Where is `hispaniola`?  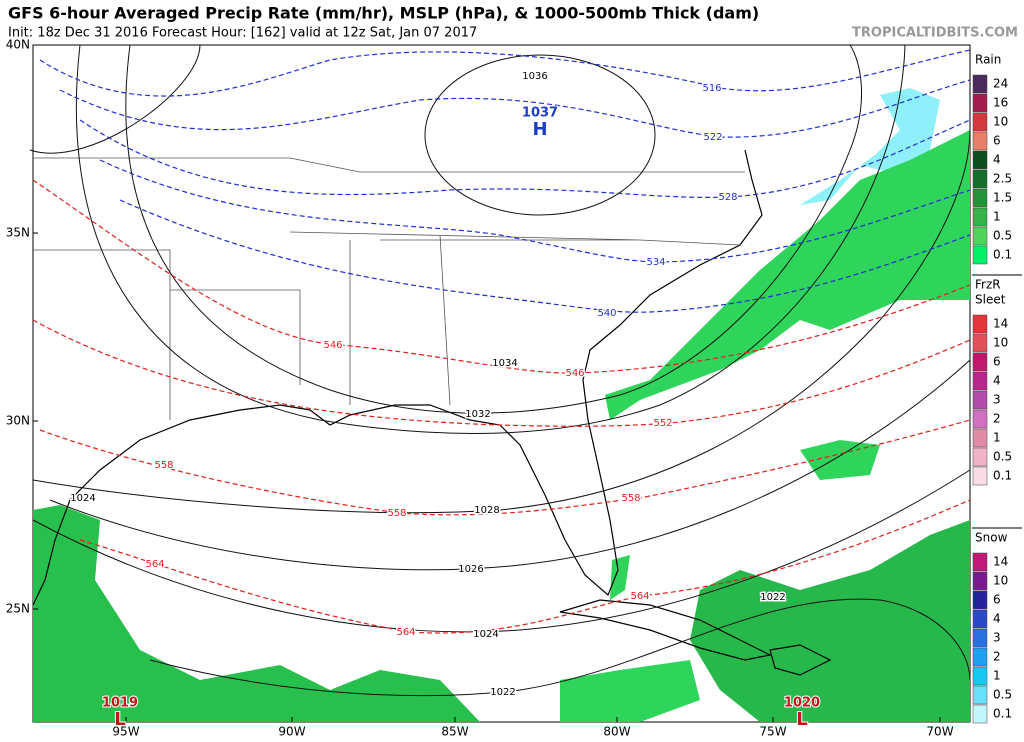
hispaniola is located at coordinates (800, 660).